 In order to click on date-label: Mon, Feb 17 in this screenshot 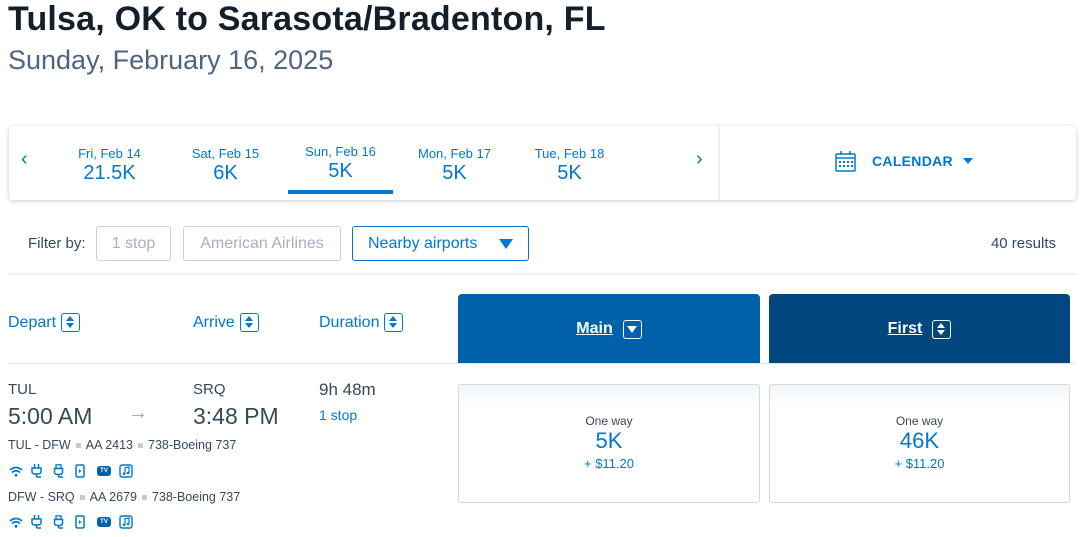, I will do `click(454, 153)`.